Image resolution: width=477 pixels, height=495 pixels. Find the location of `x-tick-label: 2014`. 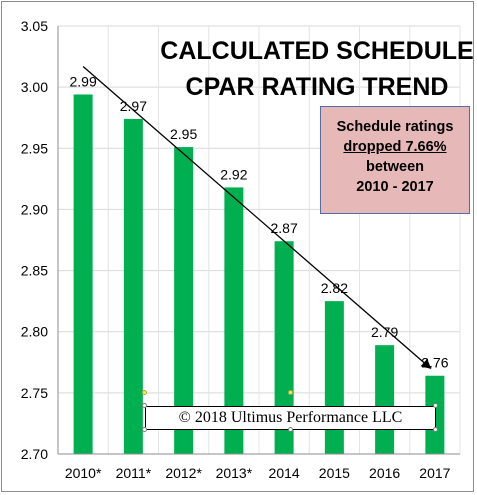

x-tick-label: 2014 is located at coordinates (284, 473).